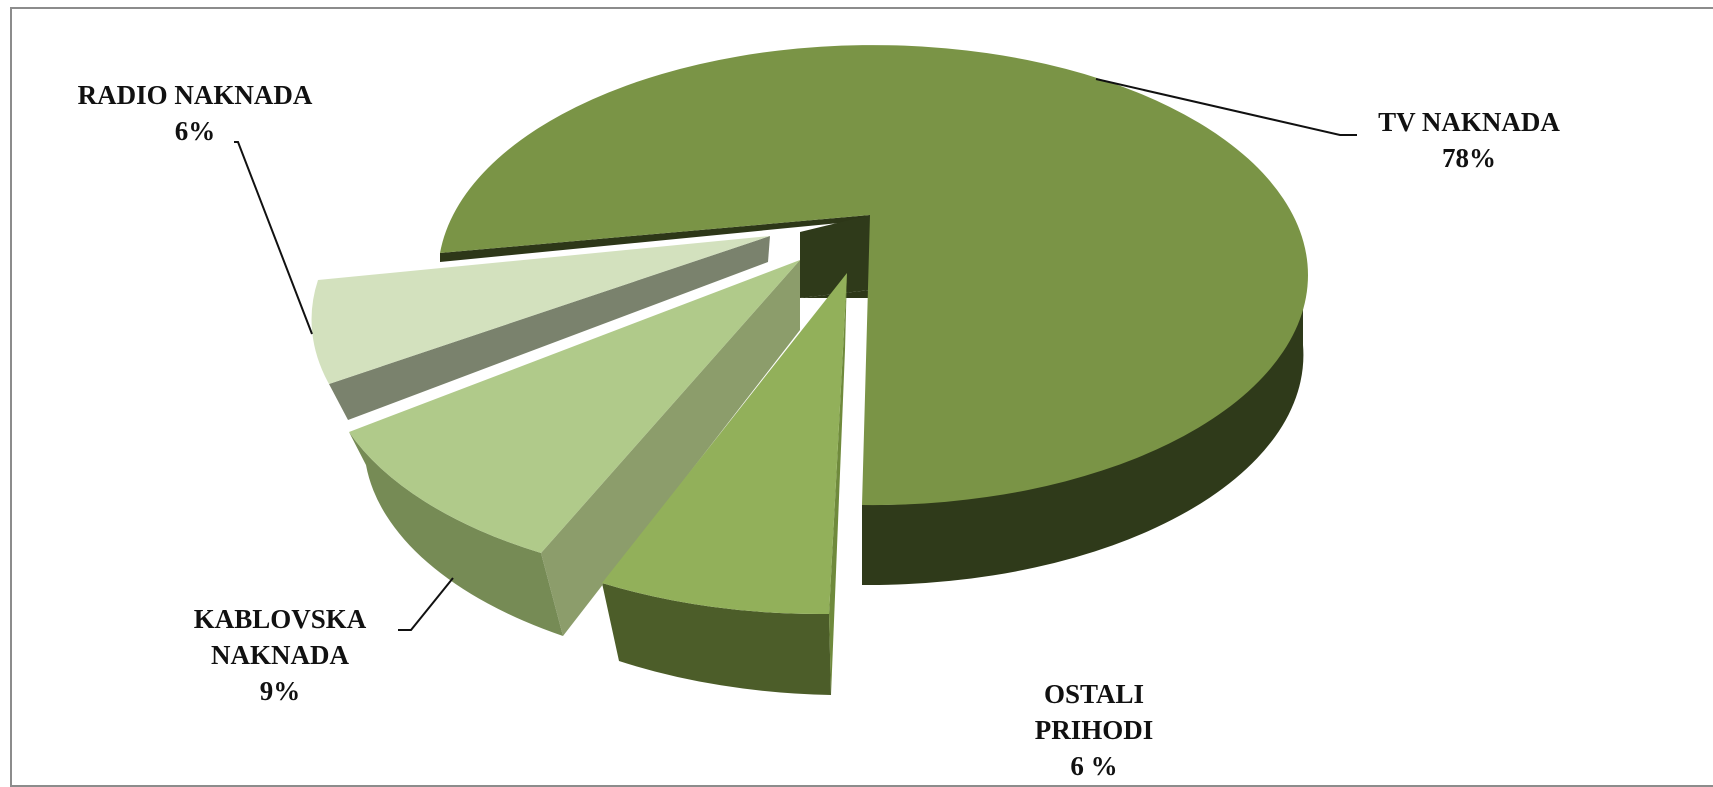  What do you see at coordinates (195, 95) in the screenshot?
I see `label-radio-naknada: RADIO NAKNADA` at bounding box center [195, 95].